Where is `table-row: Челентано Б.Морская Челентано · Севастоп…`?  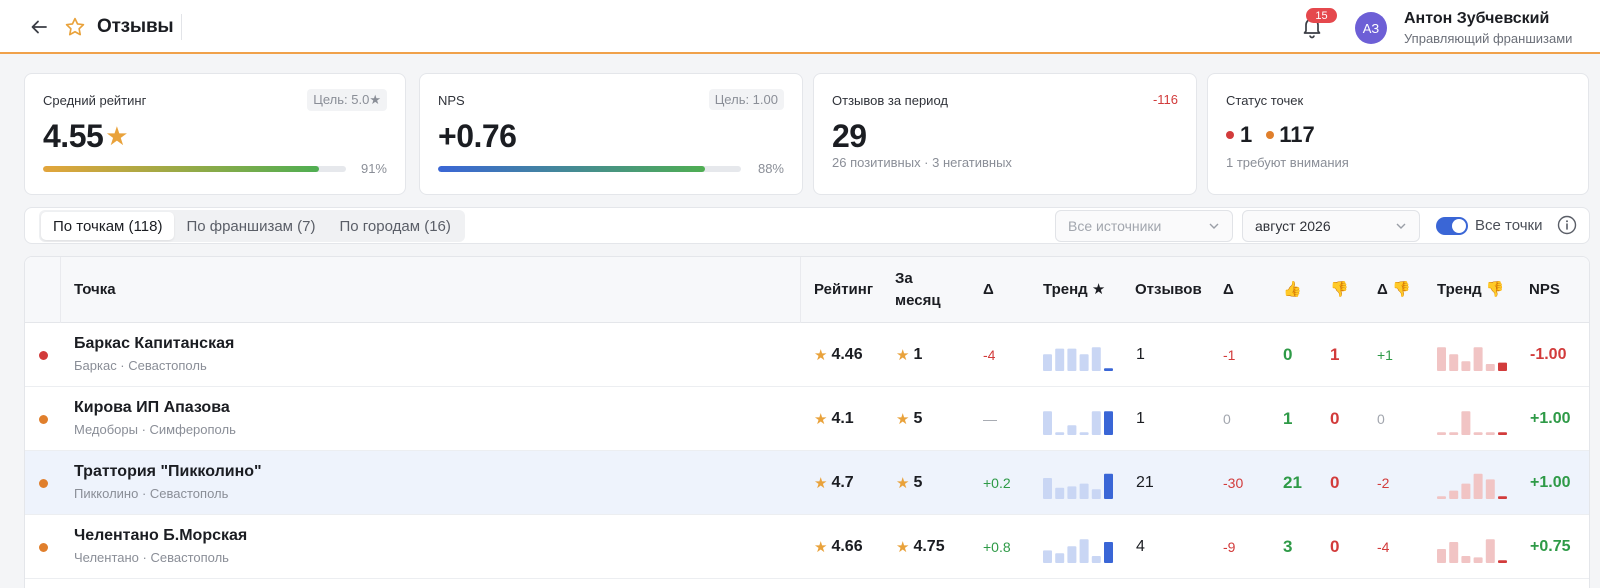 table-row: Челентано Б.Морская Челентано · Севастоп… is located at coordinates (807, 547).